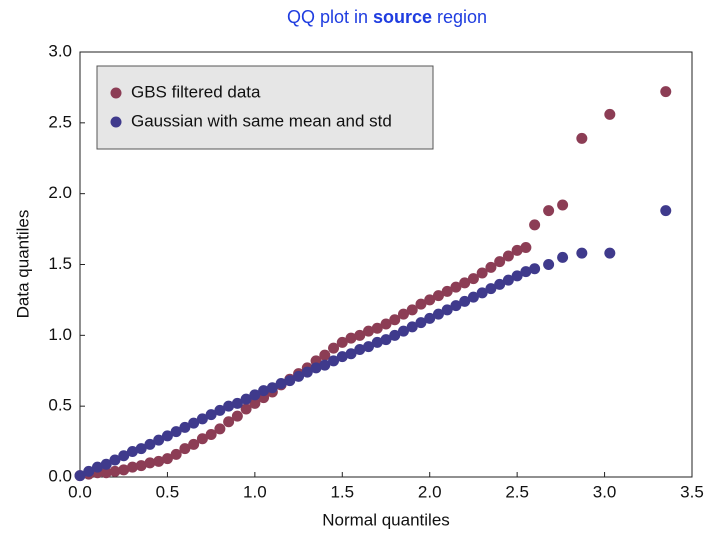 This screenshot has width=709, height=535. What do you see at coordinates (330, 17) in the screenshot?
I see `title-part: QQ plot in` at bounding box center [330, 17].